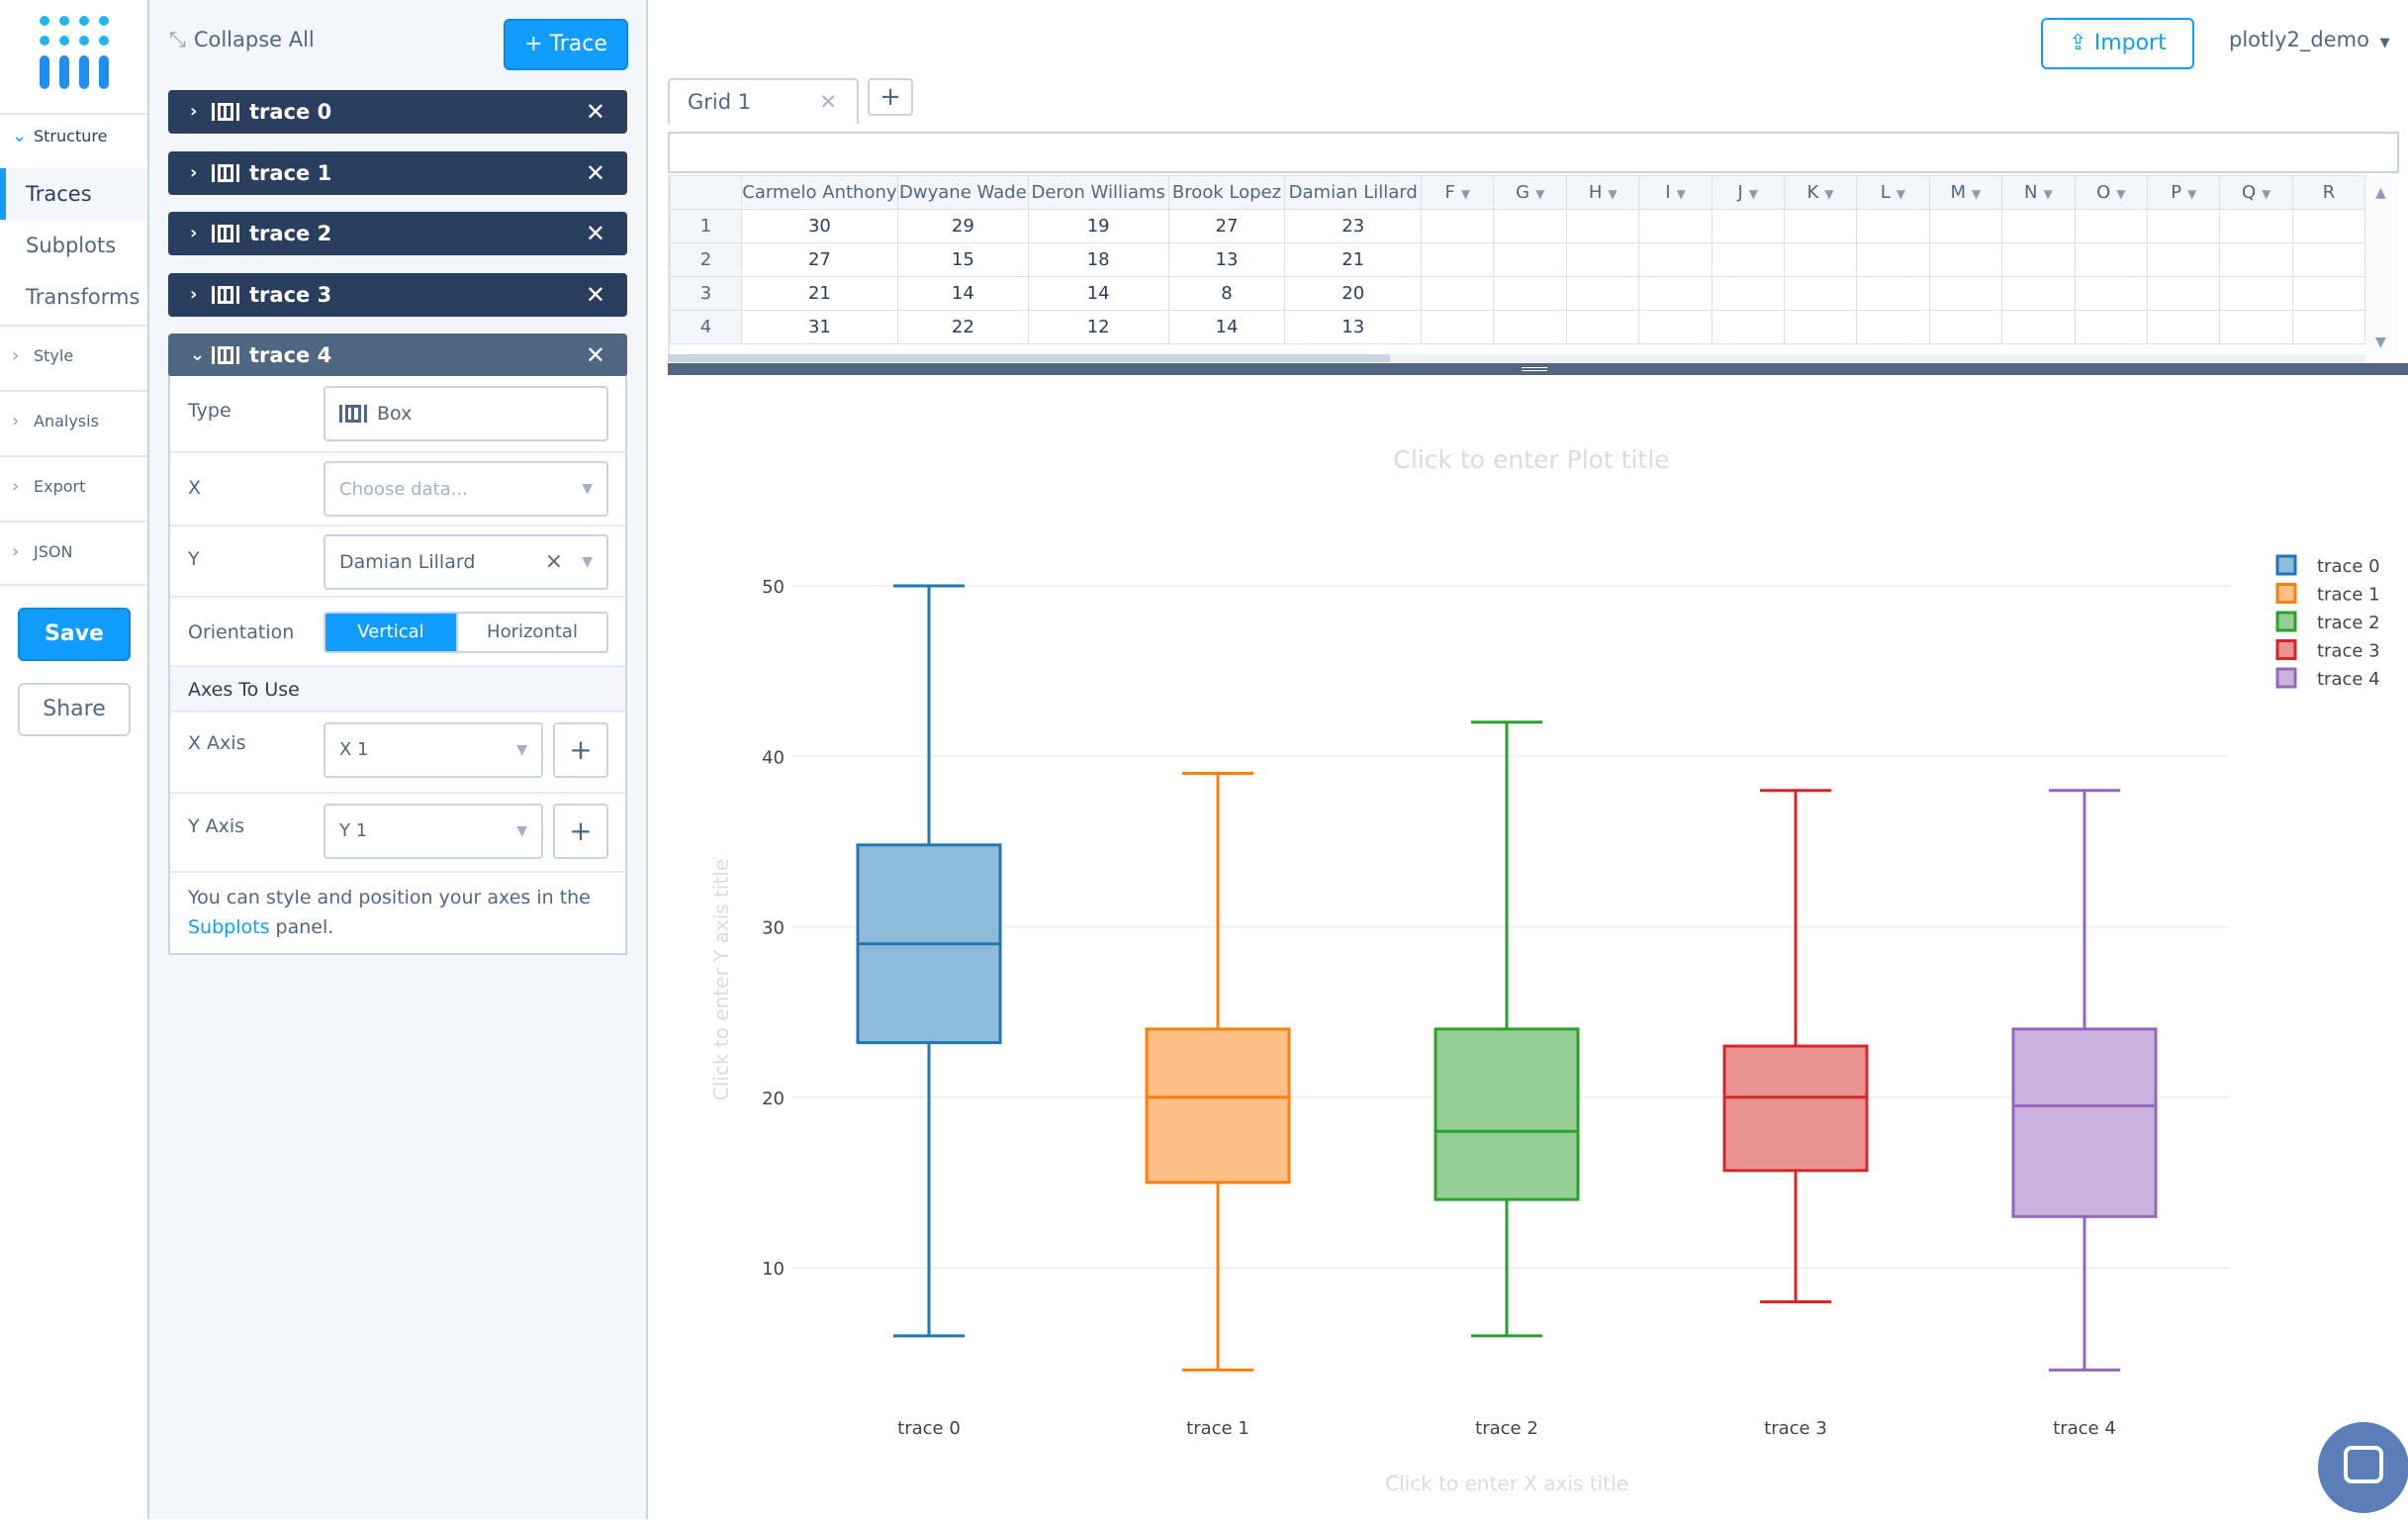 The width and height of the screenshot is (2408, 1523). I want to click on grid-cell: 21, so click(819, 294).